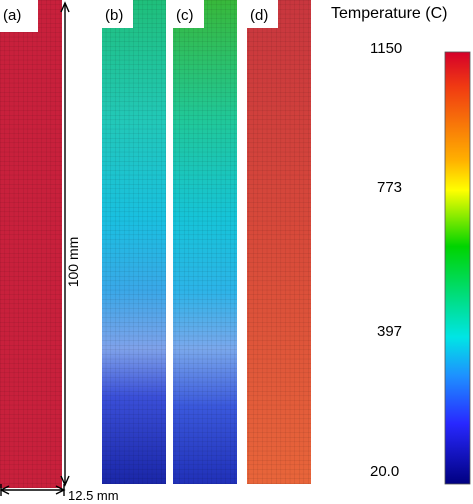 The image size is (473, 504). Describe the element at coordinates (457, 268) in the screenshot. I see `colorbar-scale` at that location.